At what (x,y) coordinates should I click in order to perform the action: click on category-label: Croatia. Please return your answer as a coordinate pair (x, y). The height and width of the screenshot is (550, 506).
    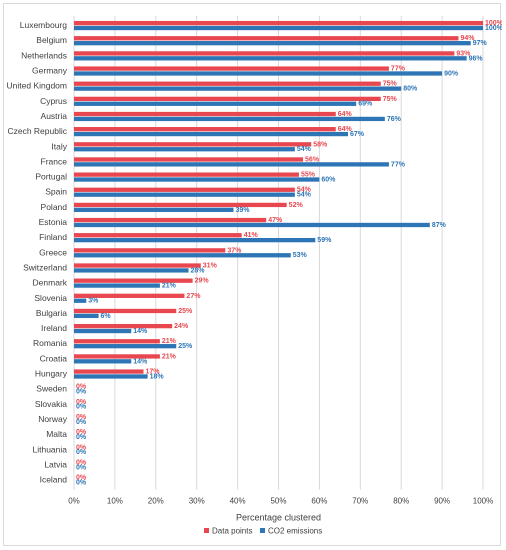
    Looking at the image, I should click on (54, 358).